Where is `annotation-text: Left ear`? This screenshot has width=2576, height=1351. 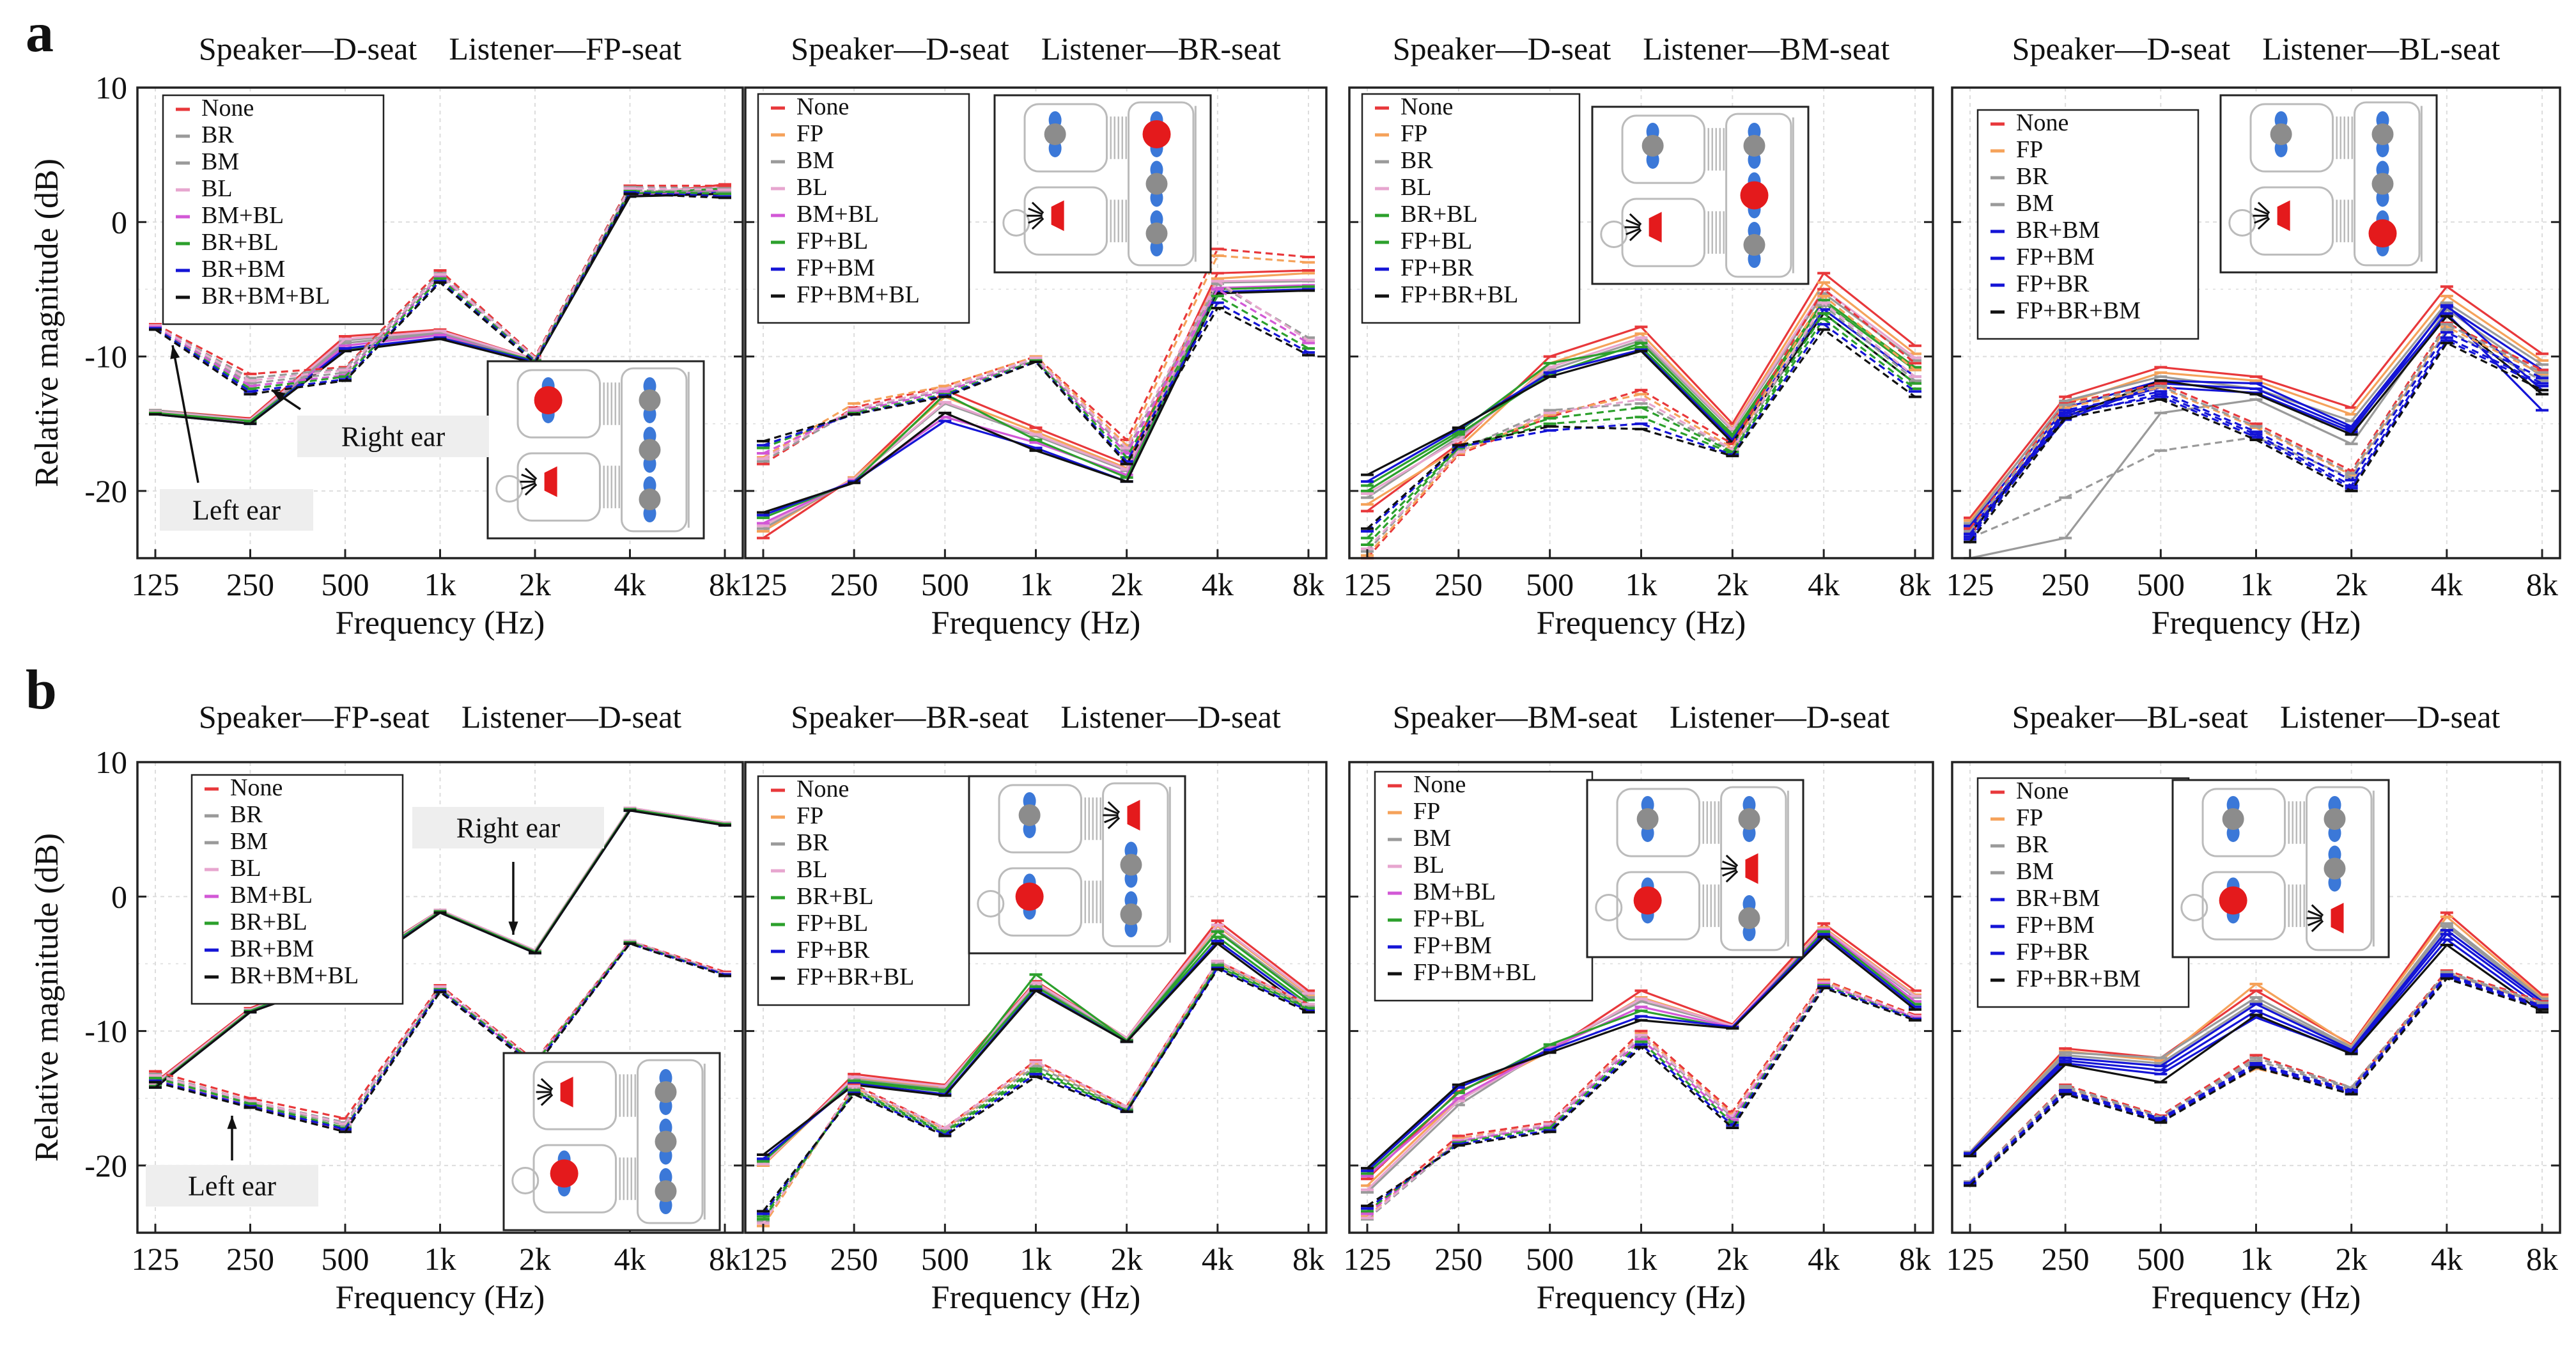 annotation-text: Left ear is located at coordinates (236, 510).